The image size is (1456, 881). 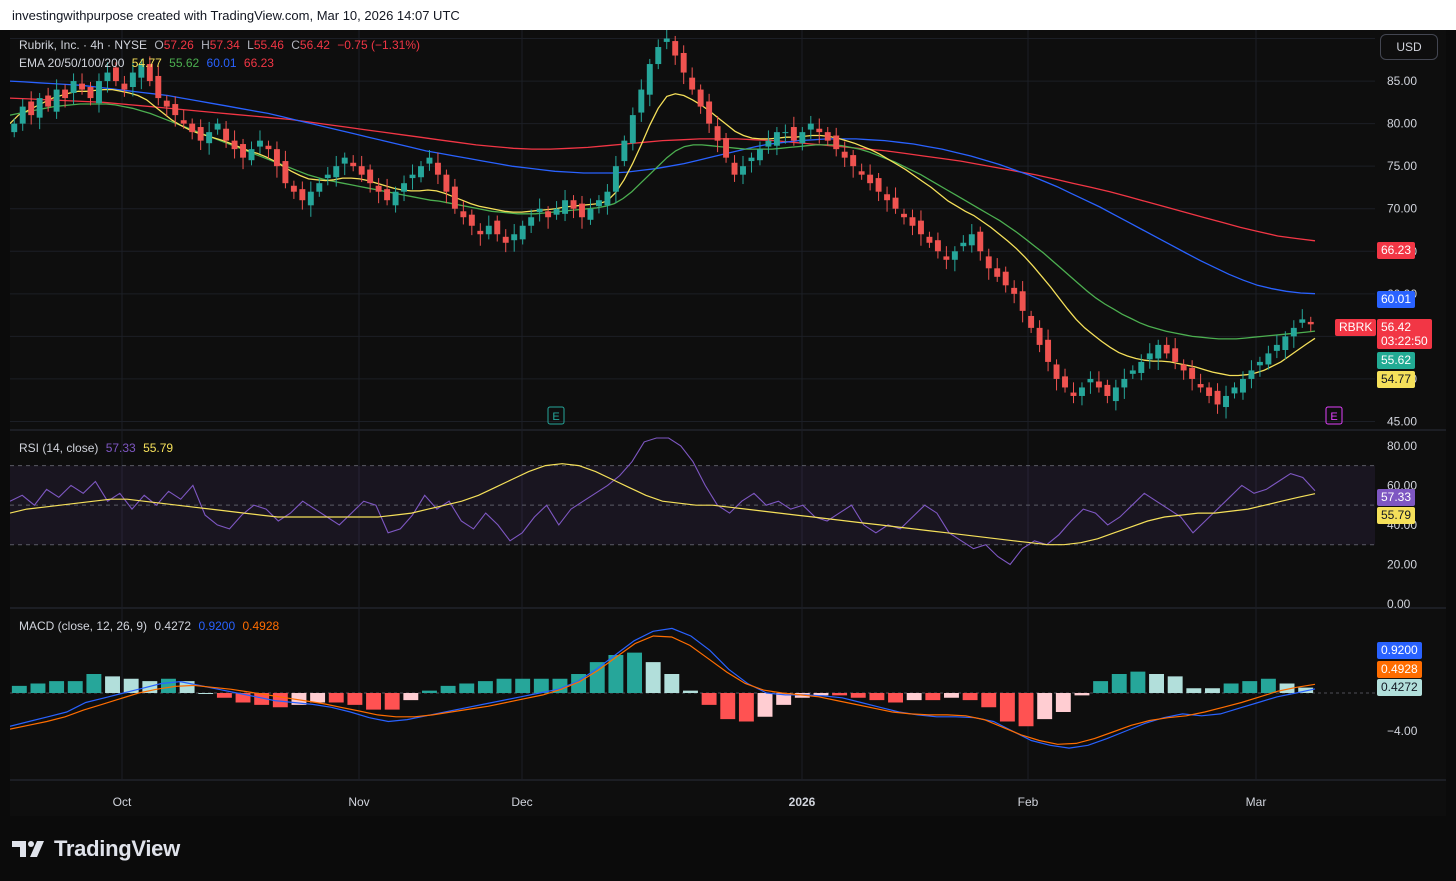 I want to click on rsi-badge: 57.33, so click(x=1396, y=497).